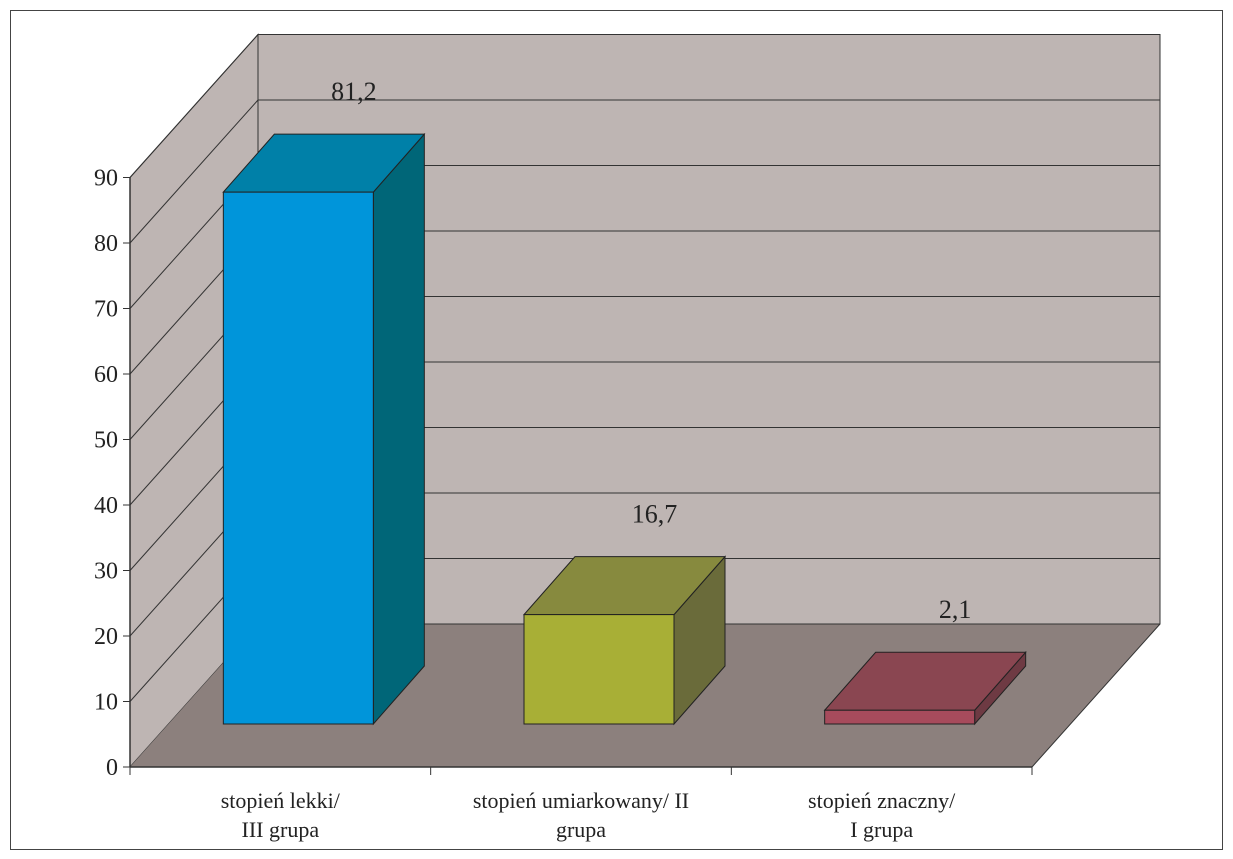  I want to click on x-category-label-line: I grupa, so click(881, 829).